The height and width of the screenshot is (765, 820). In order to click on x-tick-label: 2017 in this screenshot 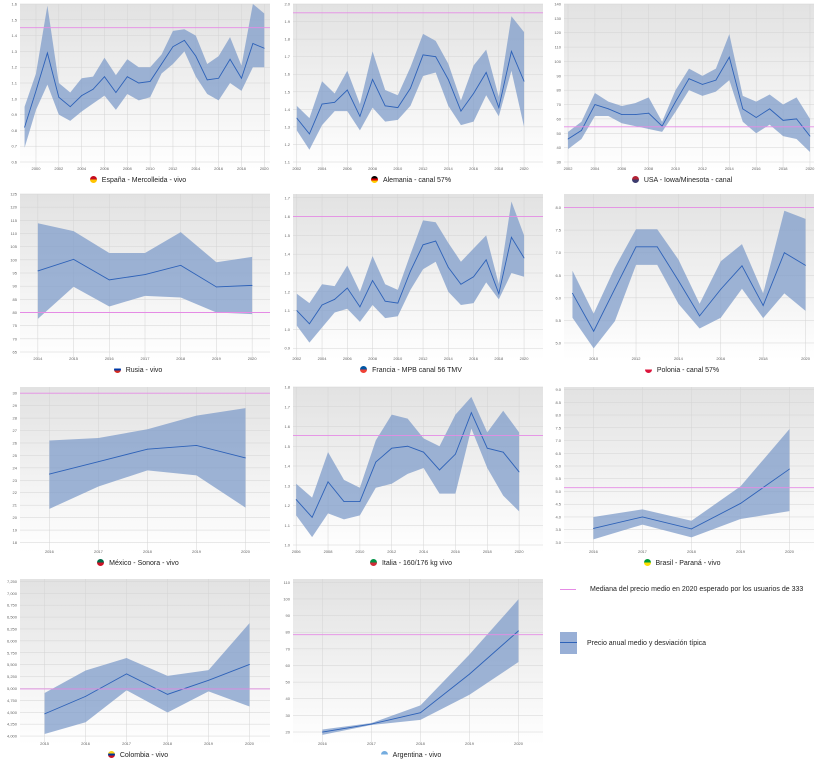, I will do `click(127, 743)`.